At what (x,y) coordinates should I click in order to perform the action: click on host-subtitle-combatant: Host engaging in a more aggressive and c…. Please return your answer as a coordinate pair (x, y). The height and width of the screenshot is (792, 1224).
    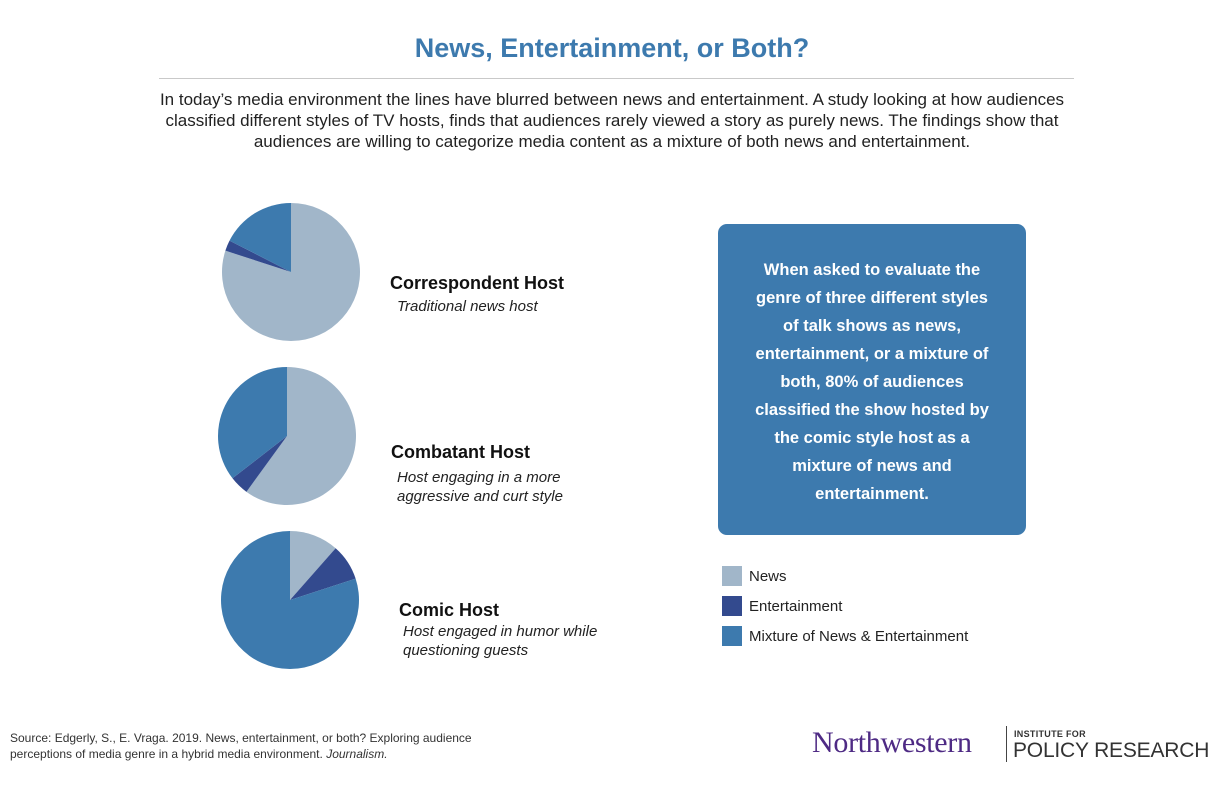
    Looking at the image, I should click on (480, 487).